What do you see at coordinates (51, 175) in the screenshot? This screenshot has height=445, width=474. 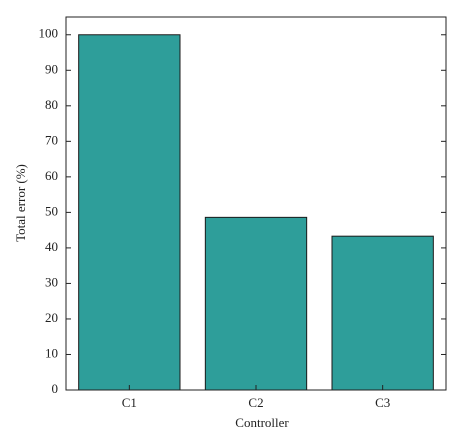 I see `y-tick-label: 60` at bounding box center [51, 175].